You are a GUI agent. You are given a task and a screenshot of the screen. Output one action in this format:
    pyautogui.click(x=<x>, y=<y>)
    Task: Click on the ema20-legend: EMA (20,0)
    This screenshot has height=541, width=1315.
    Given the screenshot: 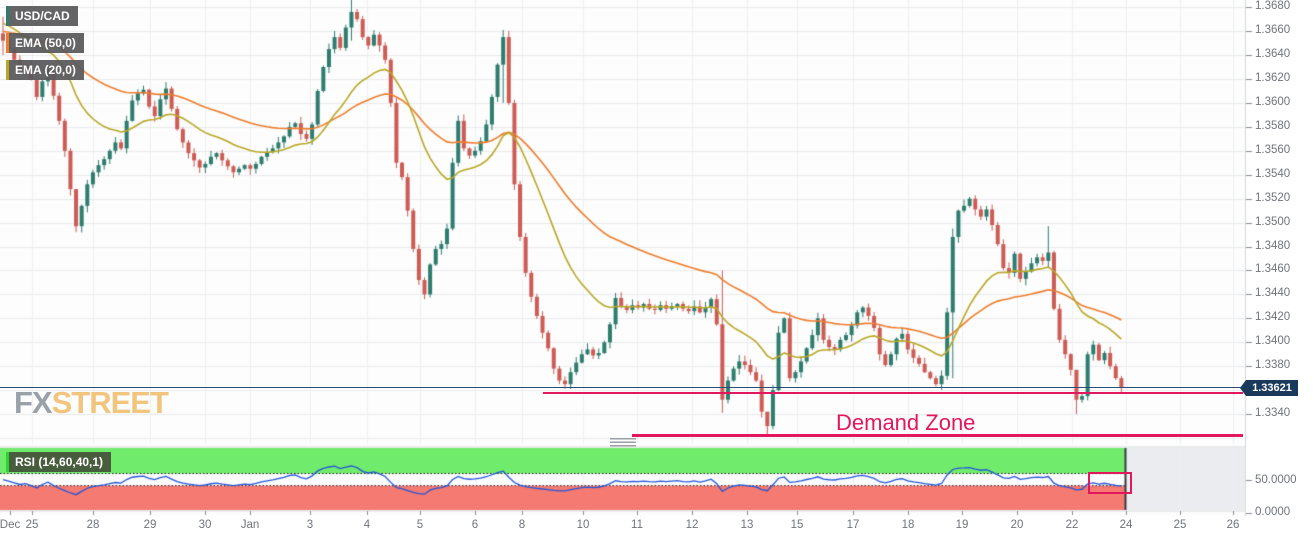 What is the action you would take?
    pyautogui.click(x=45, y=70)
    